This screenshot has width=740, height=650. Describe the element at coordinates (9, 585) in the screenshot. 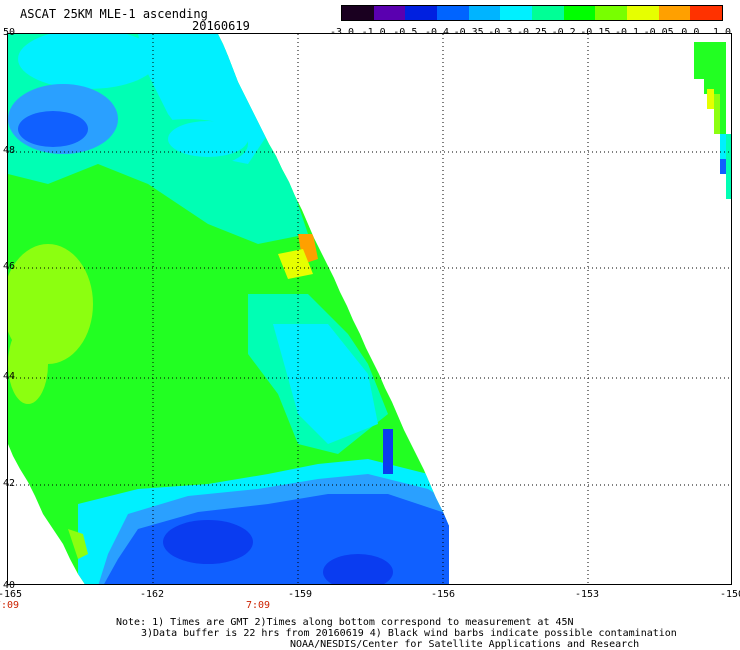

I see `latitude-label: 40` at that location.